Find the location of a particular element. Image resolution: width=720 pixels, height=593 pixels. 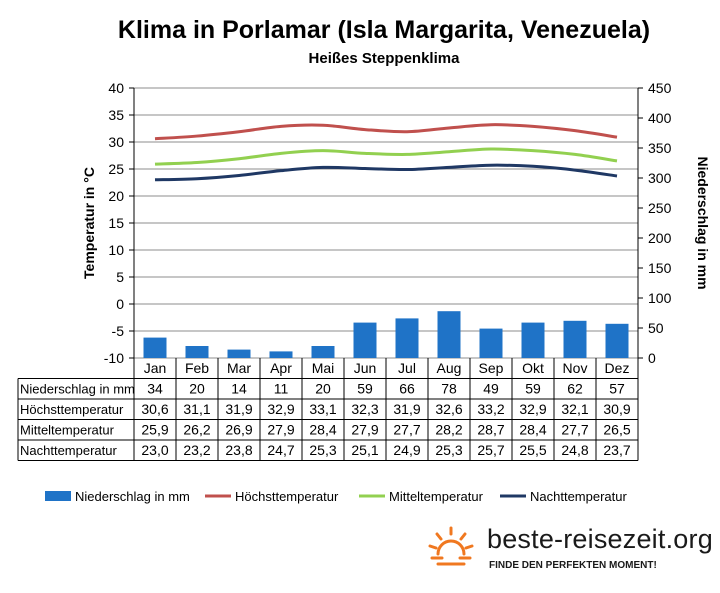

chart-subtitle: Heißes Steppenklima is located at coordinates (384, 58).